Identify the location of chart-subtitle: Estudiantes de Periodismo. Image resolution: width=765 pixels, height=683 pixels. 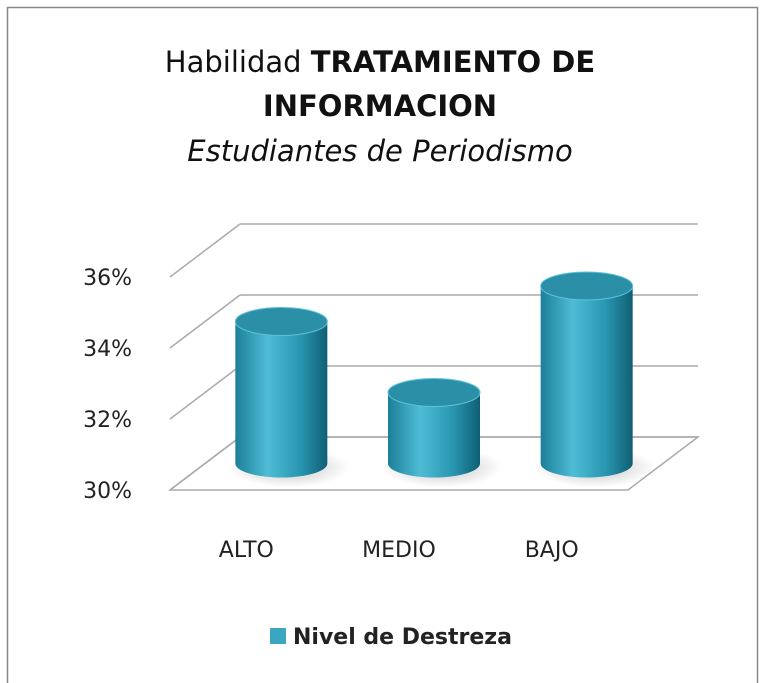
(380, 151).